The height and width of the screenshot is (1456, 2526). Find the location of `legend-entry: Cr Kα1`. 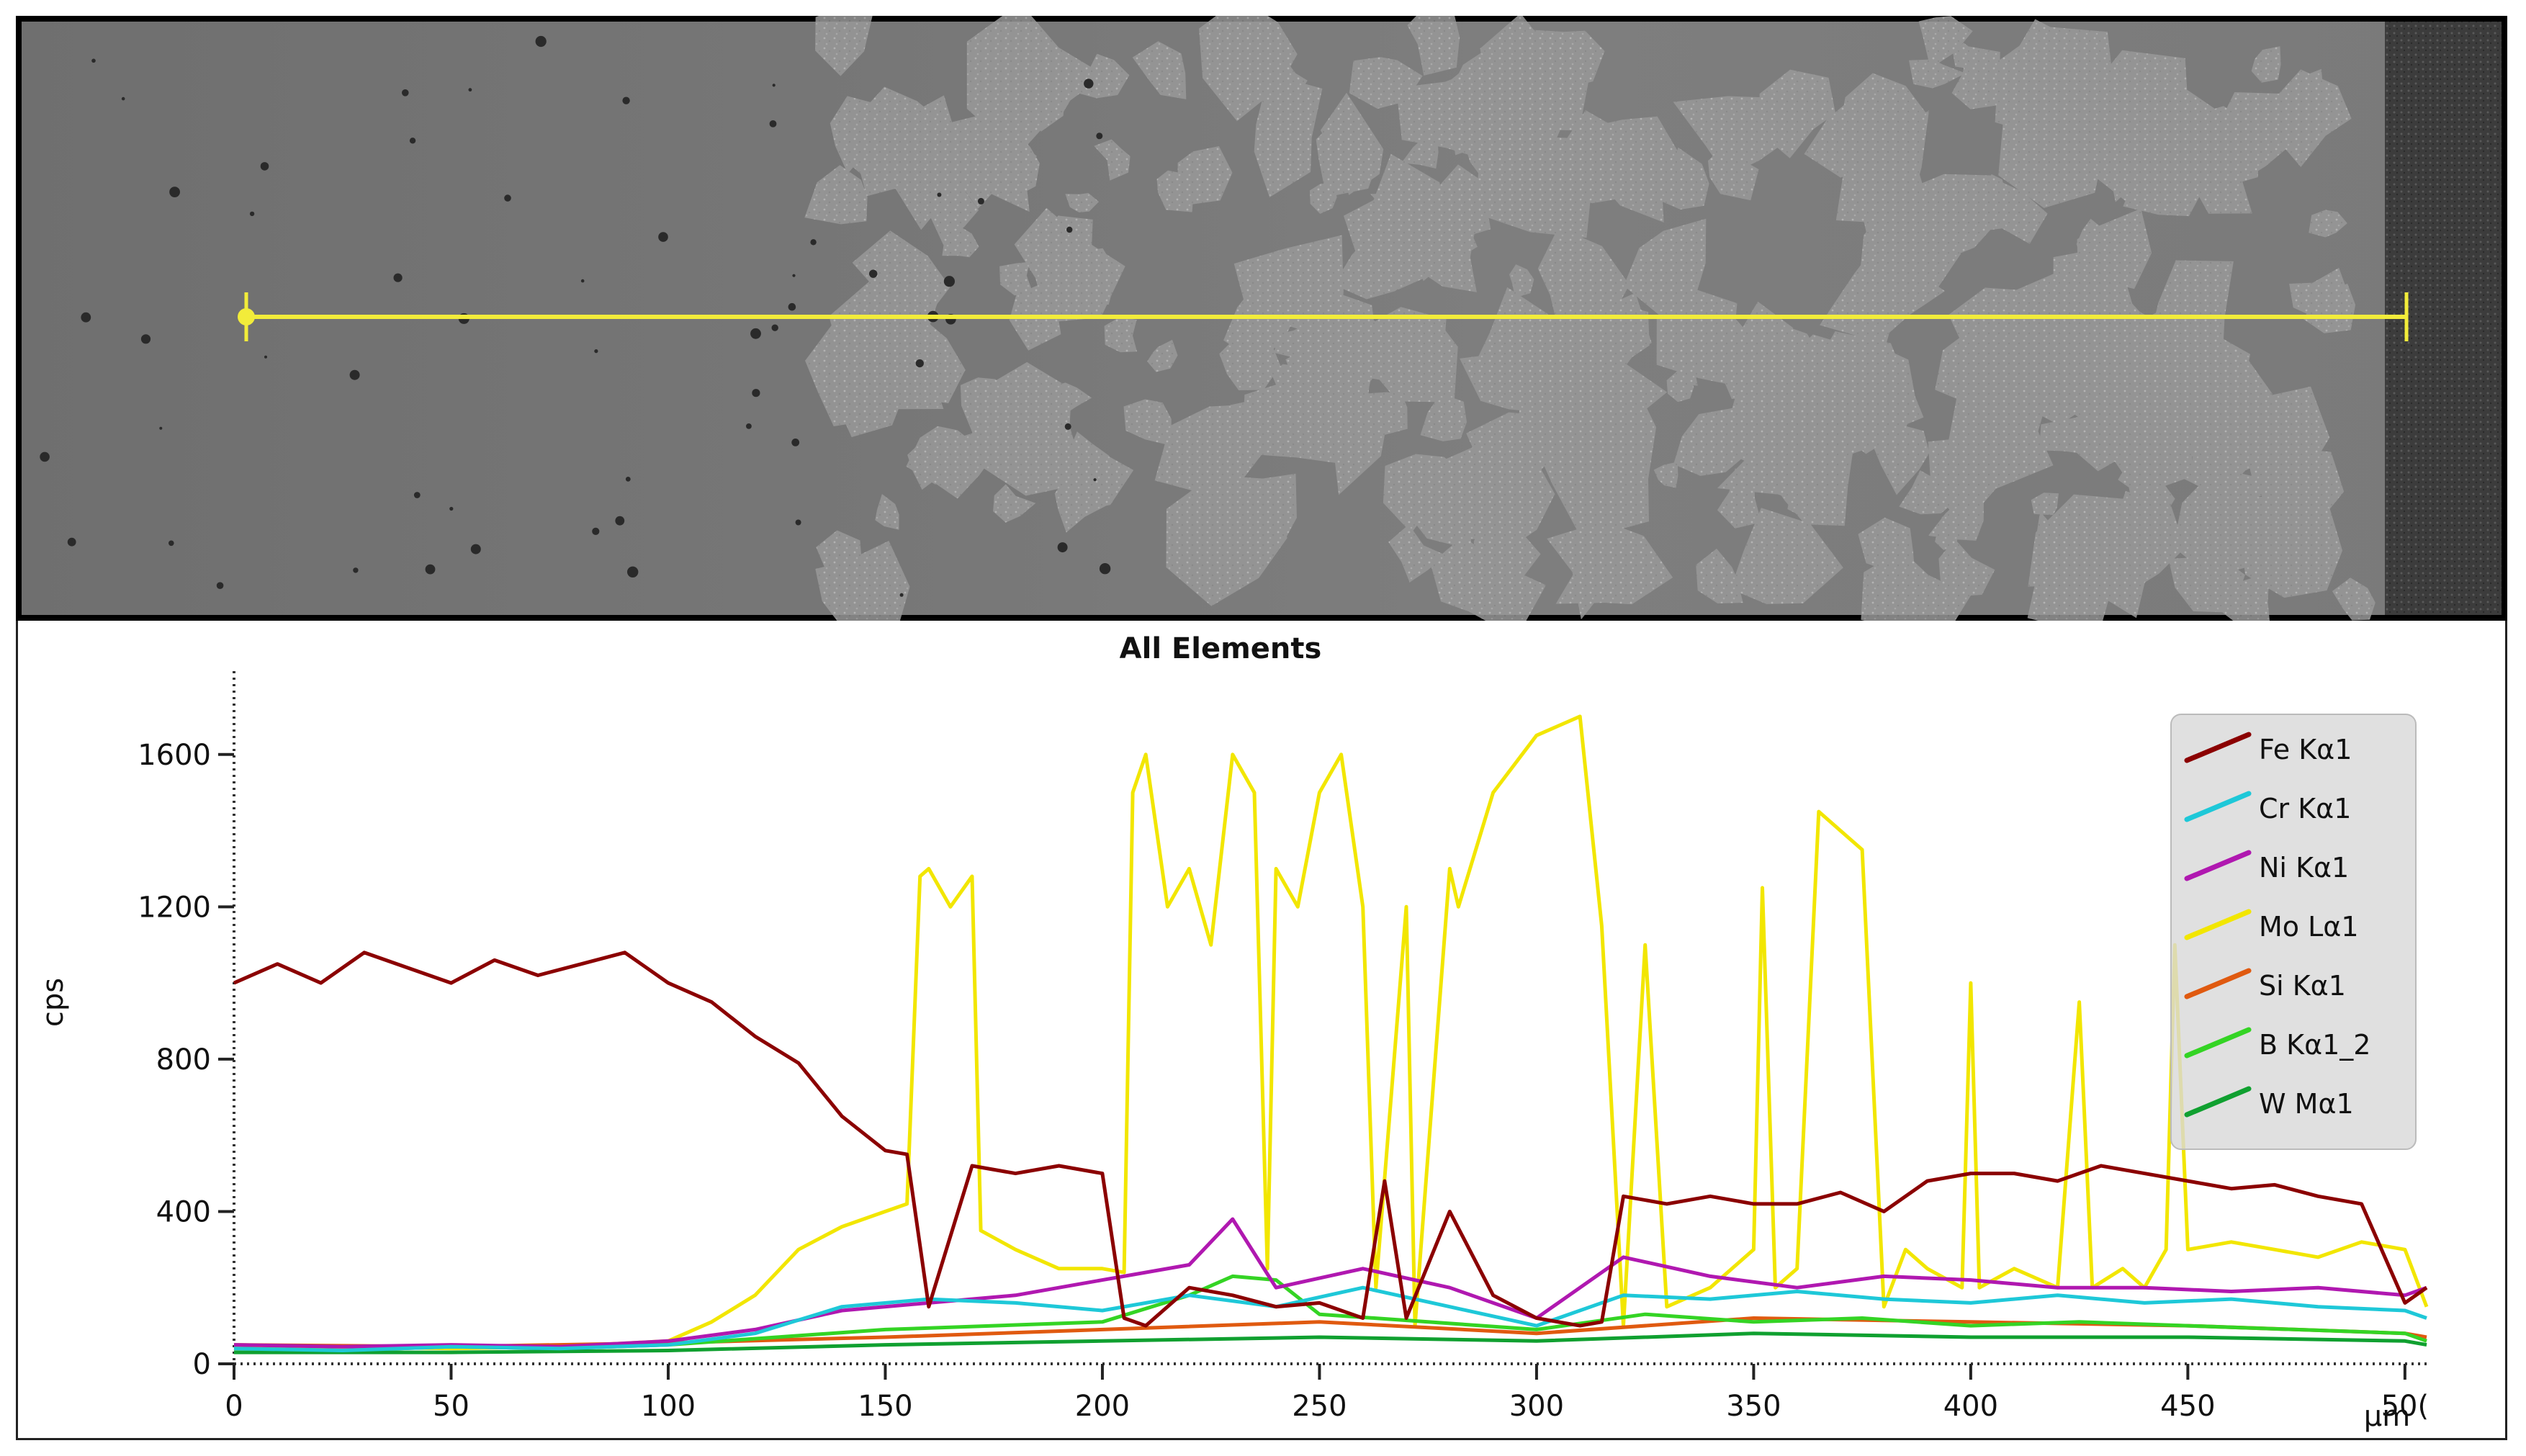

legend-entry: Cr Kα1 is located at coordinates (2305, 809).